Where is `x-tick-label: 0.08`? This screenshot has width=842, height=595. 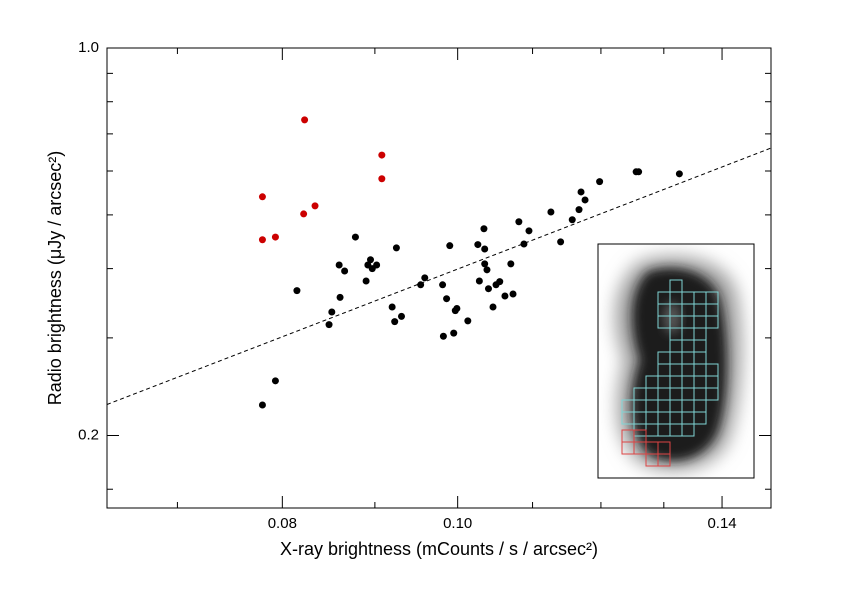 x-tick-label: 0.08 is located at coordinates (282, 523).